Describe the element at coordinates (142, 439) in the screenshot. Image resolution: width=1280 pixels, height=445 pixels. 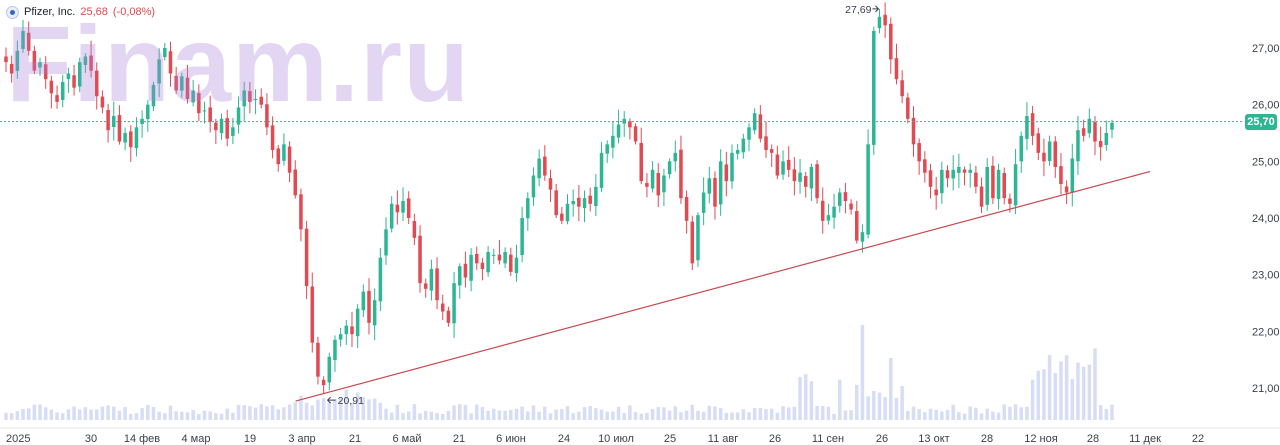
I see `x-tick-label: 14 фев` at that location.